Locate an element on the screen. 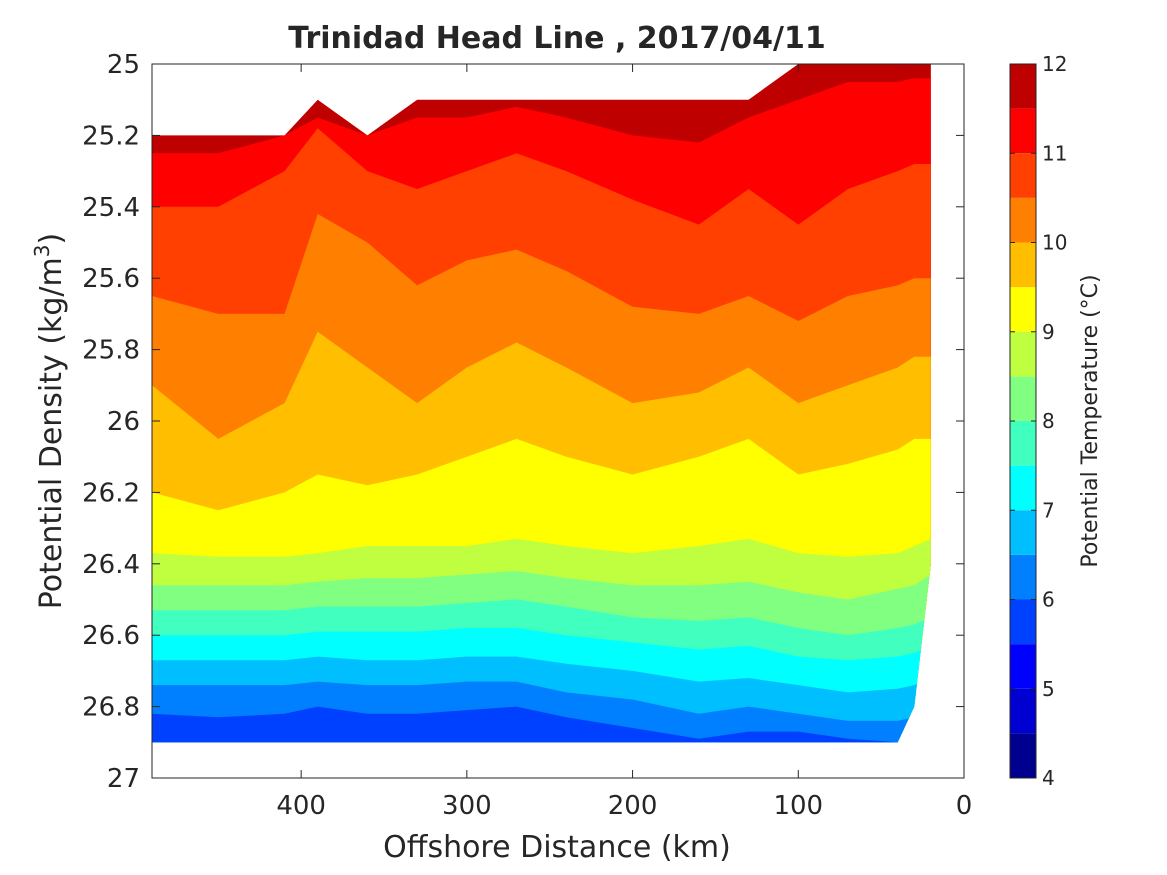  y-tick-label: 25 is located at coordinates (123, 65).